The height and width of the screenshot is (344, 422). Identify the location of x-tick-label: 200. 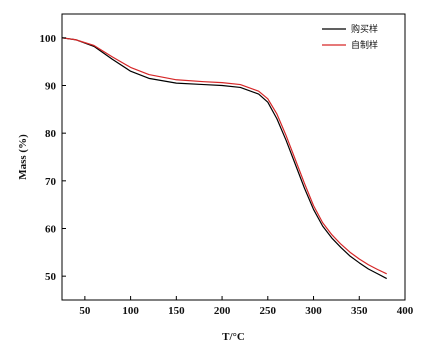
(222, 311).